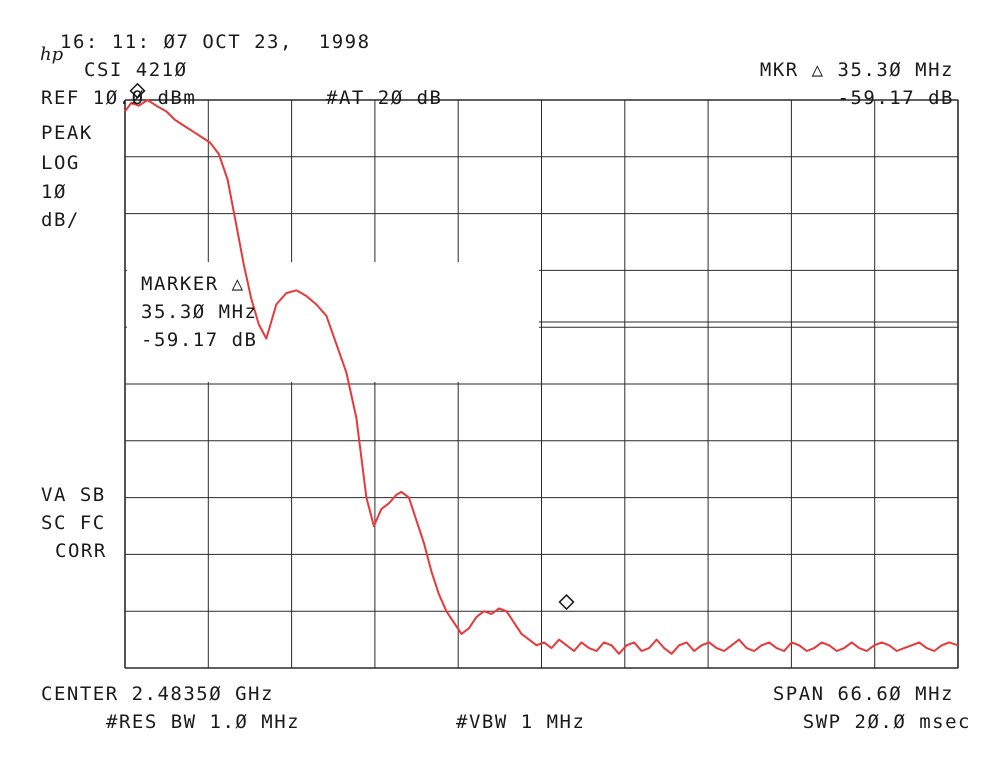 The image size is (1004, 762). Describe the element at coordinates (566, 602) in the screenshot. I see `delta-marker-diamond` at that location.